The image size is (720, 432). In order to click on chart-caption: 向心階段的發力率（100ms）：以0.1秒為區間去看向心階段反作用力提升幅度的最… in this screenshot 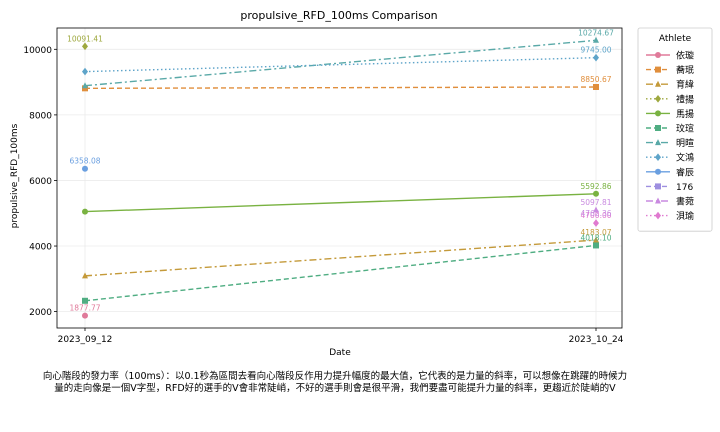, I will do `click(335, 382)`.